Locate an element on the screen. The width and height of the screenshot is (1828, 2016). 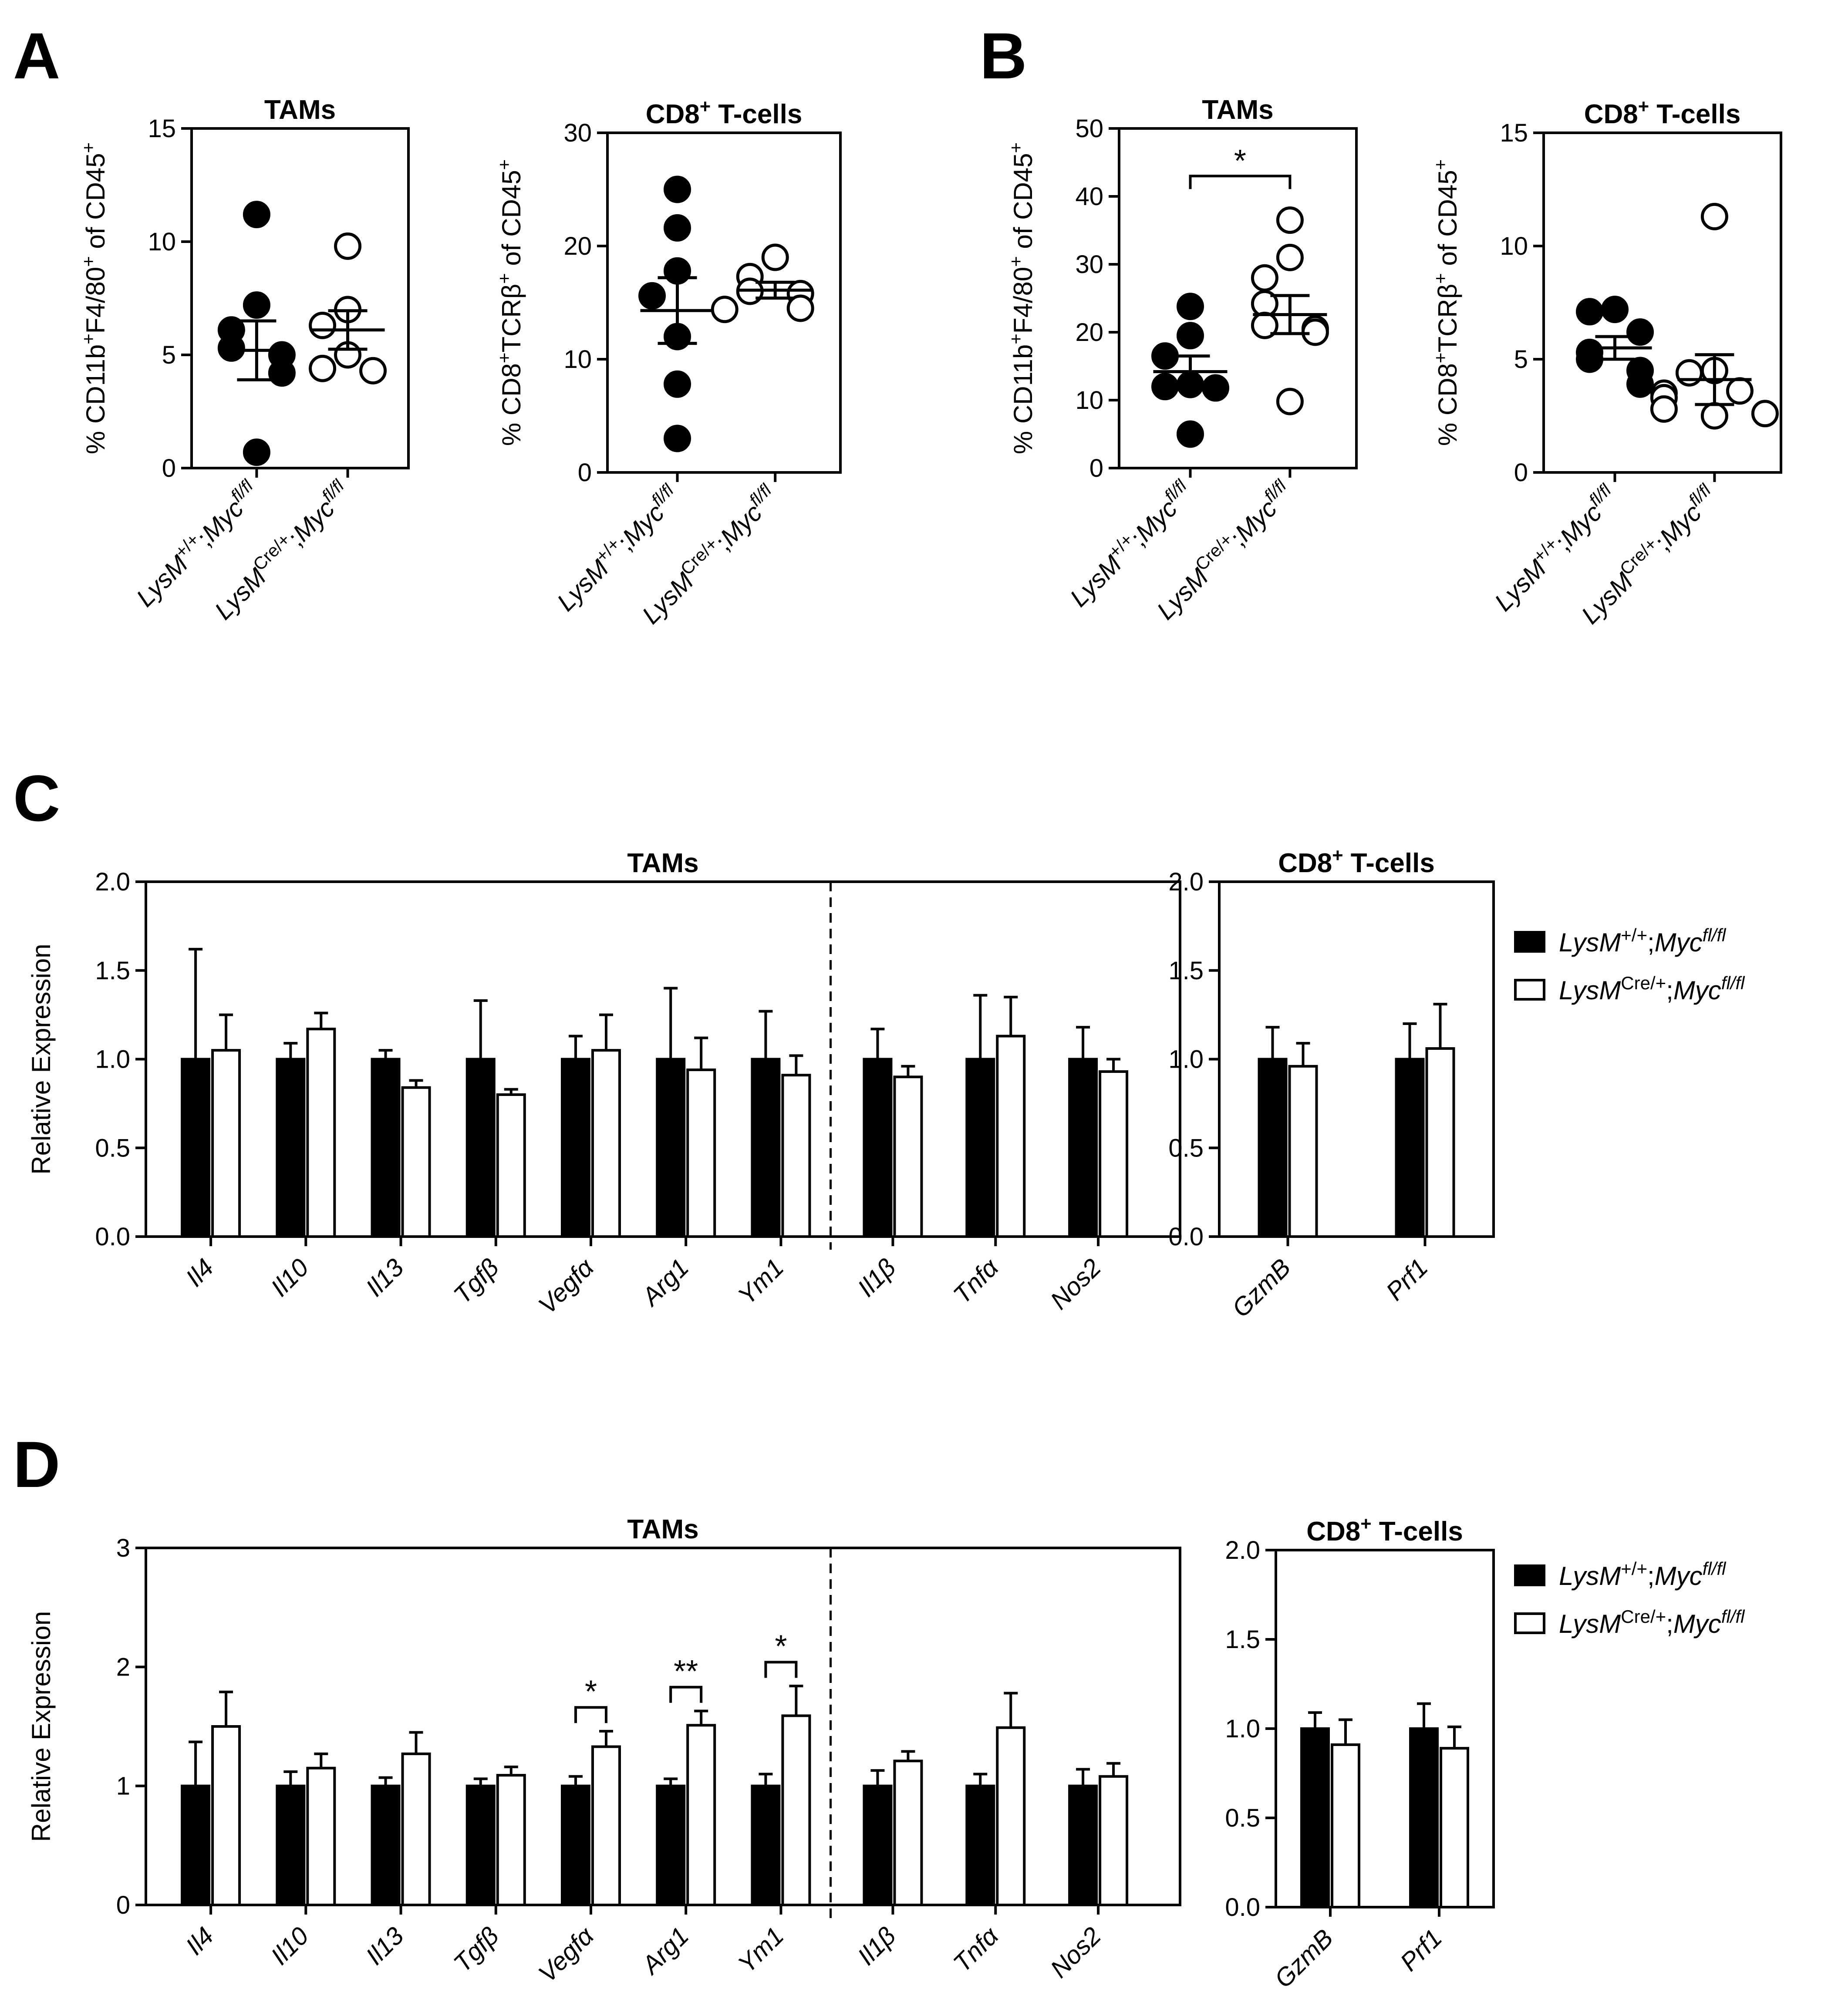
b-cd8-axes: 0 5 10 15 is located at coordinates (1641, 303).